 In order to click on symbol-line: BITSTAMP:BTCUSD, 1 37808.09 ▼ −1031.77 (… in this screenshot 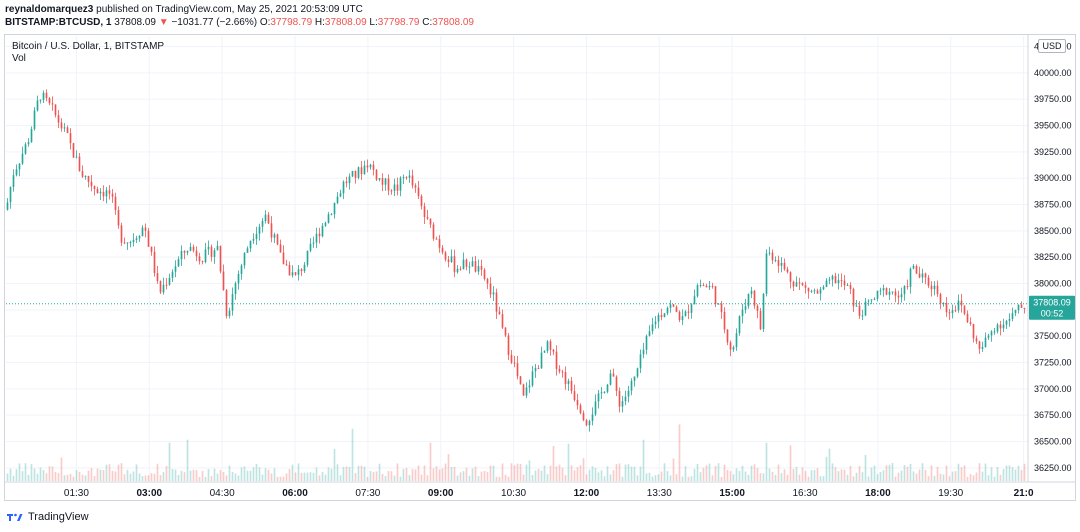, I will do `click(239, 22)`.